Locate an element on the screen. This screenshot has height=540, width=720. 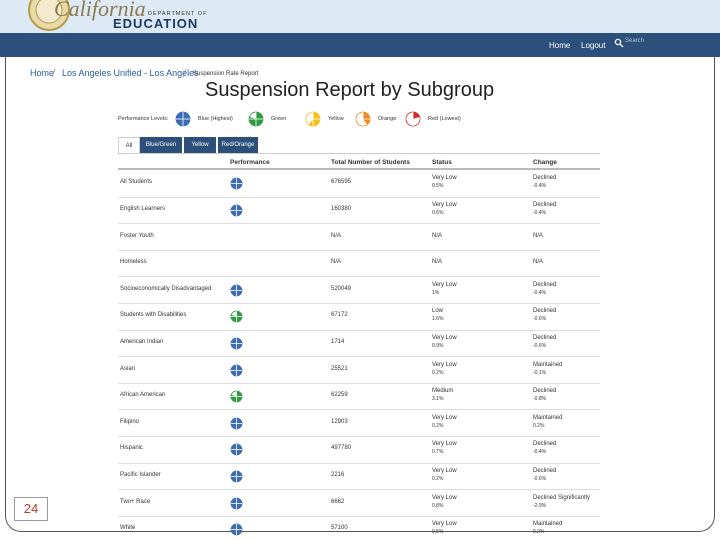
total-students: 1714 is located at coordinates (338, 341).